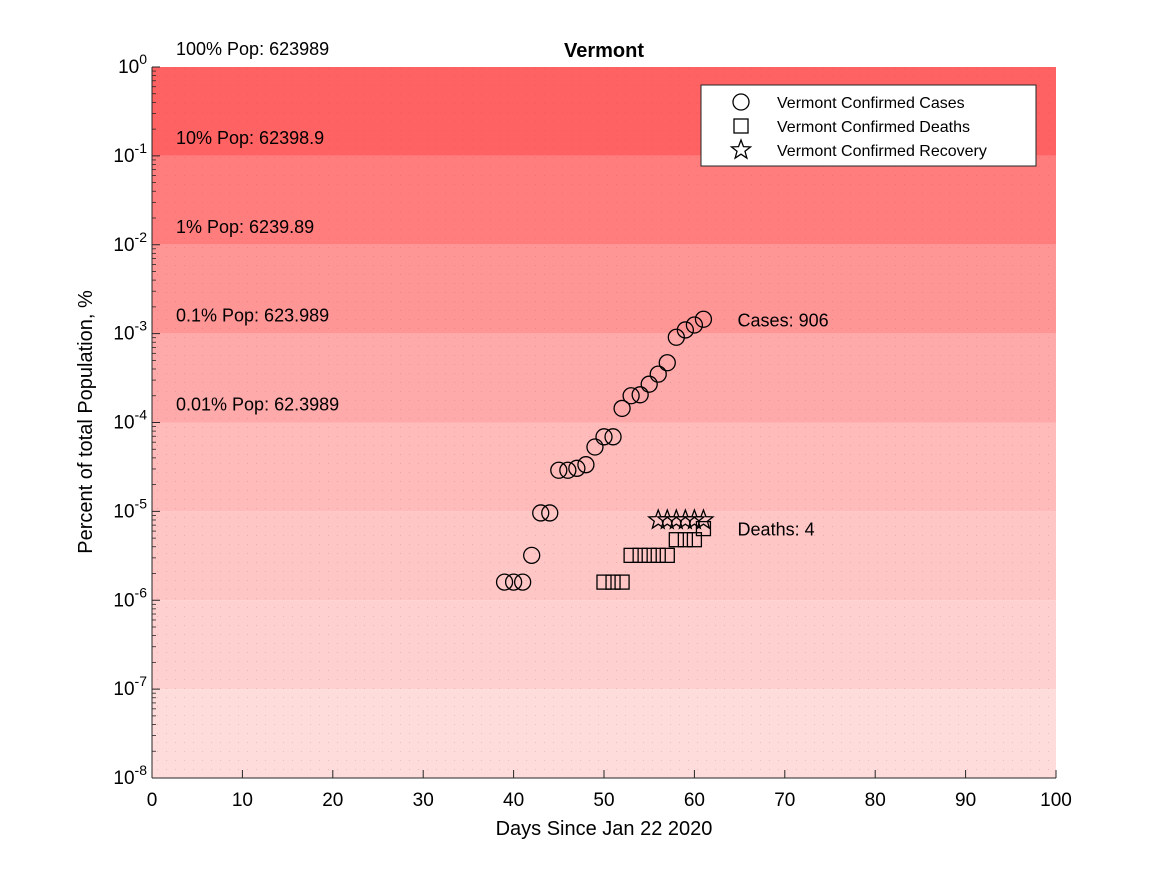 The height and width of the screenshot is (875, 1167). I want to click on legend-label: Vermont Confirmed Cases, so click(871, 103).